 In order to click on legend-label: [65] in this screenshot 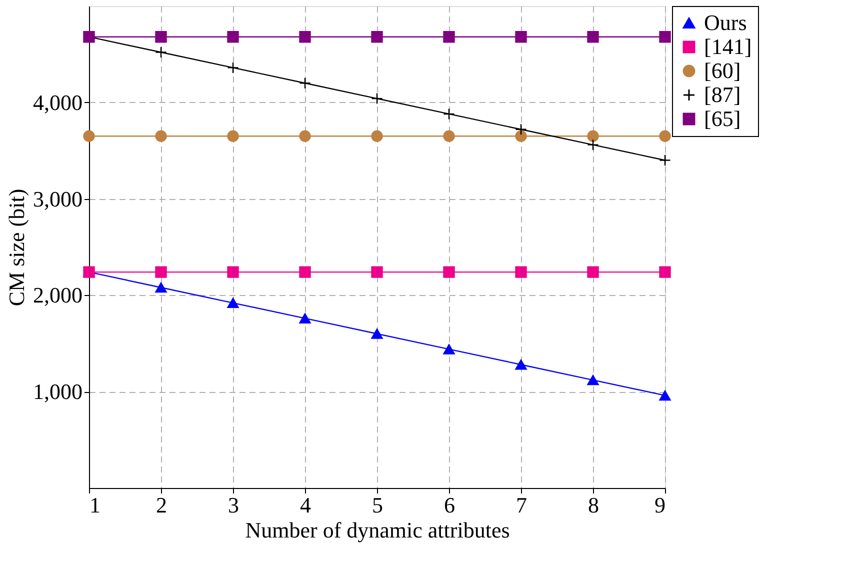, I will do `click(722, 118)`.